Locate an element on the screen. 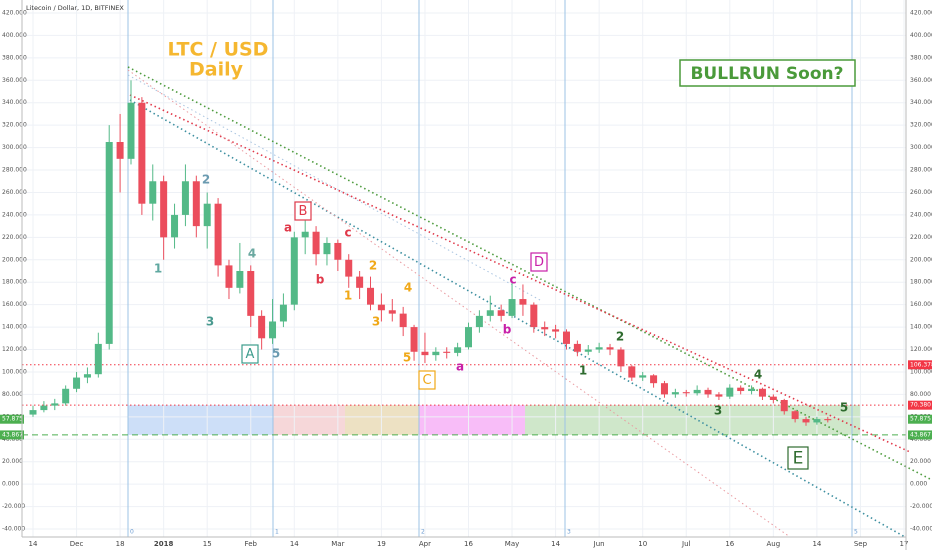 Image resolution: width=932 pixels, height=550 pixels. callout: BULLRUN Soon? is located at coordinates (766, 74).